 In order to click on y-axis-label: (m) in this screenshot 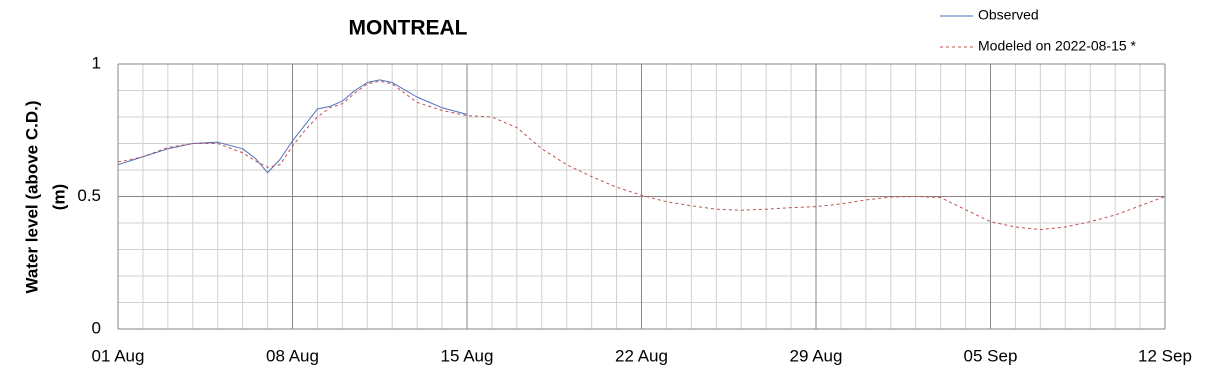, I will do `click(58, 197)`.